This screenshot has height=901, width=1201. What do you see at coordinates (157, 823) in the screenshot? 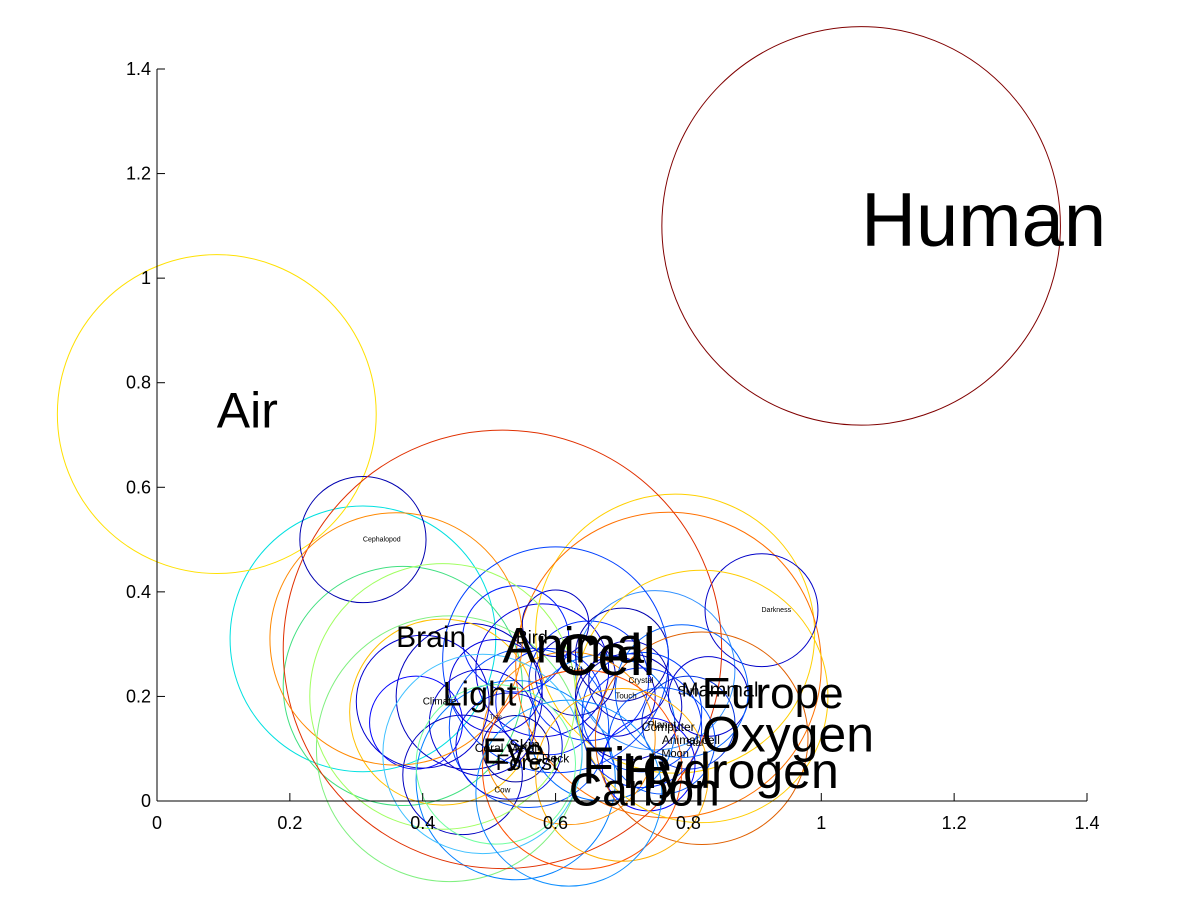
I see `x-tick-label: 0` at bounding box center [157, 823].